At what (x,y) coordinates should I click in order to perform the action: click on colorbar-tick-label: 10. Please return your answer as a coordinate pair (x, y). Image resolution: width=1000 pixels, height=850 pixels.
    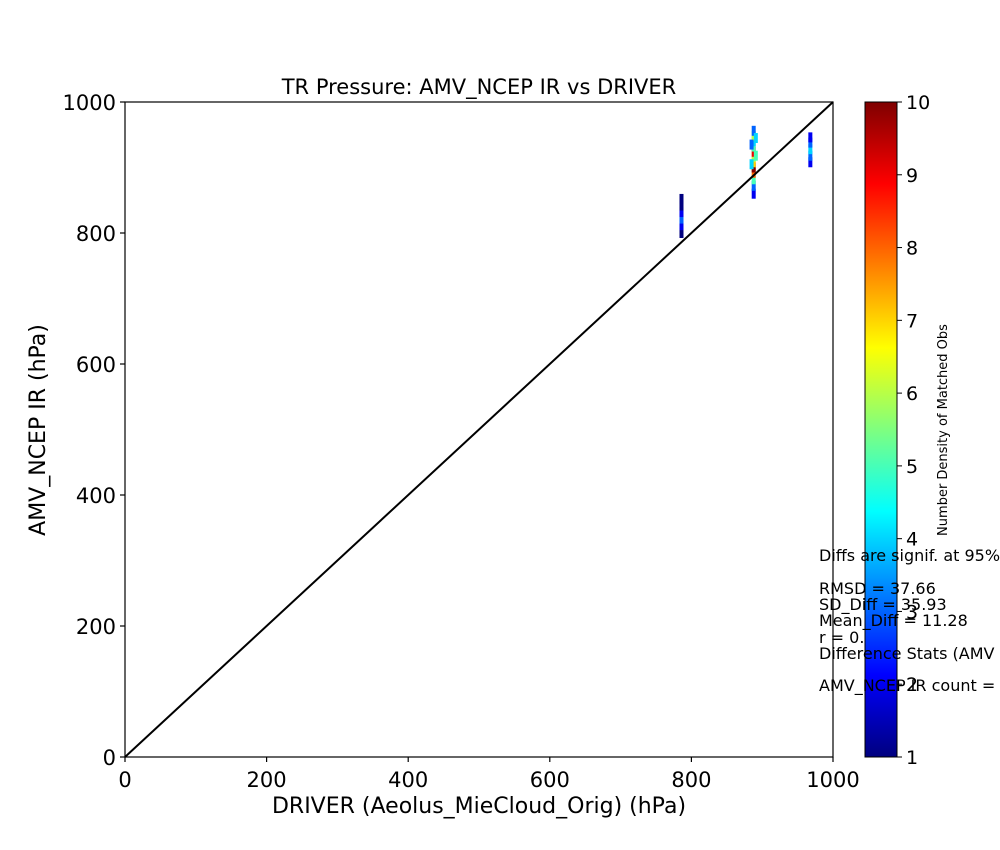
    Looking at the image, I should click on (918, 103).